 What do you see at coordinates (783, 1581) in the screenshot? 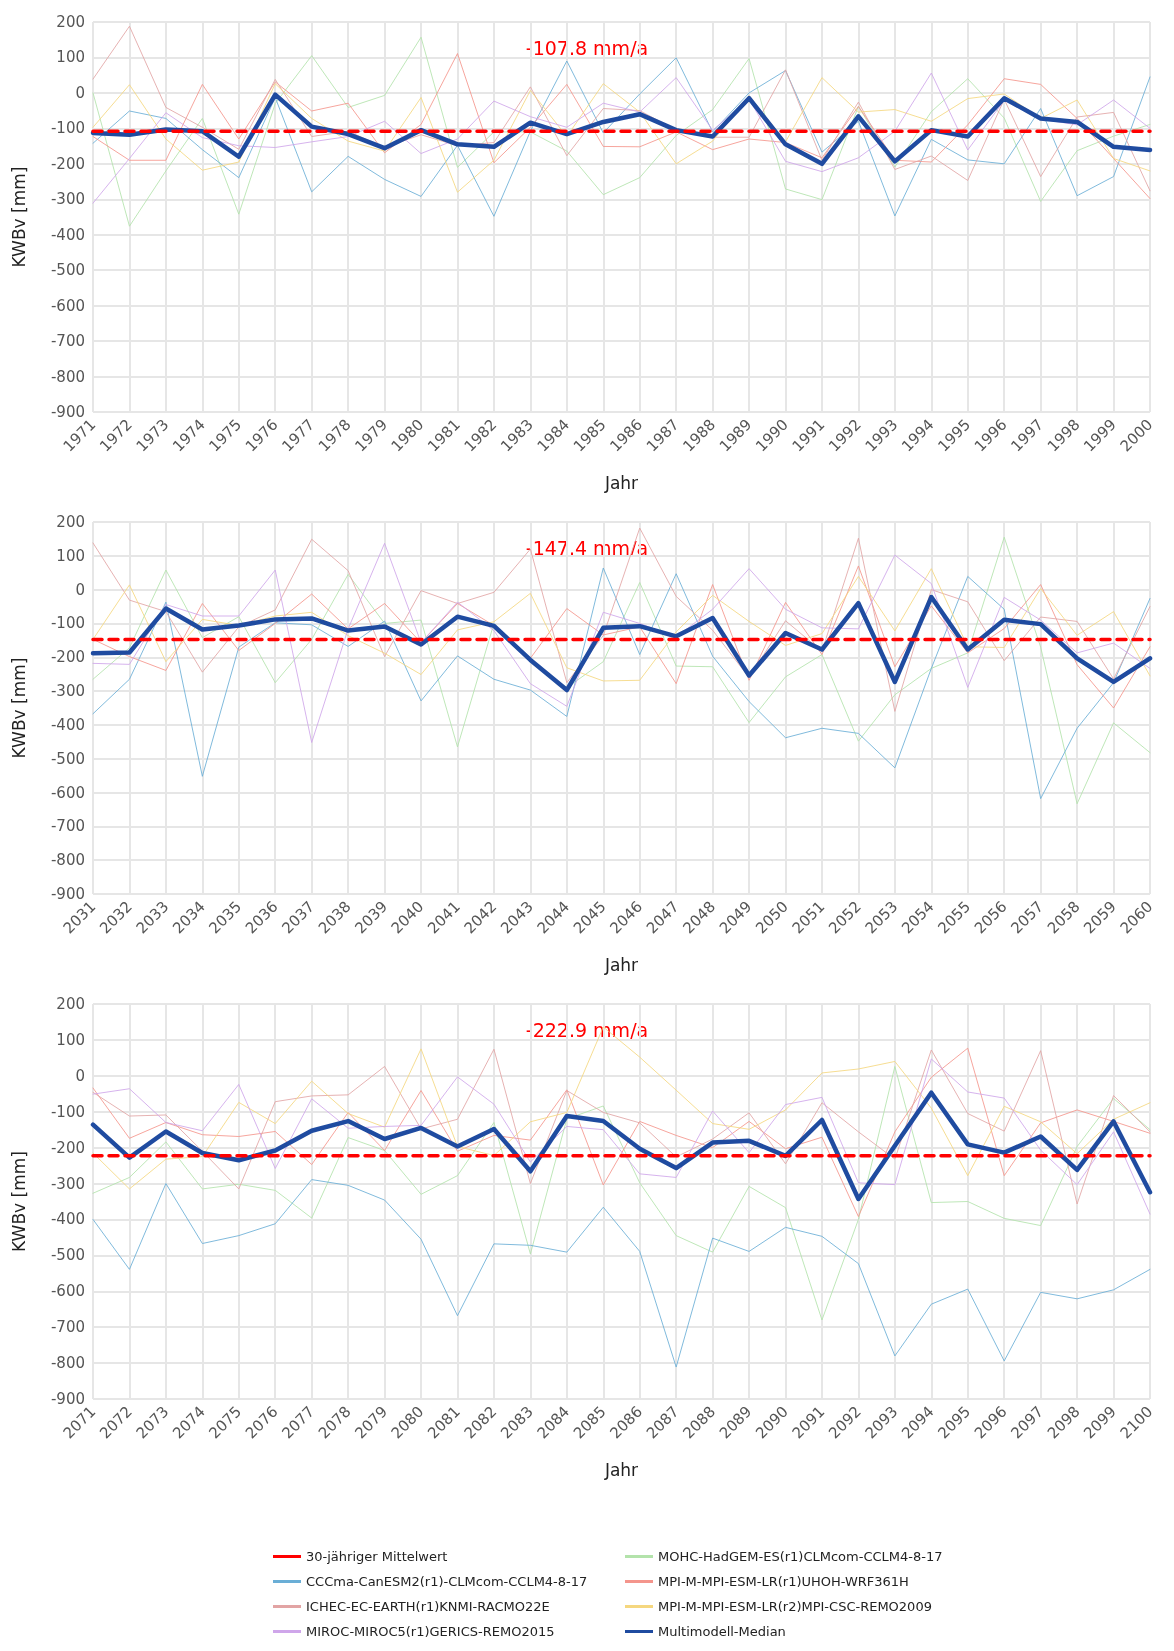
I see `legend-label: MPI-M-MPI-ESM-LR(r1)UHOH-WRF361H` at bounding box center [783, 1581].